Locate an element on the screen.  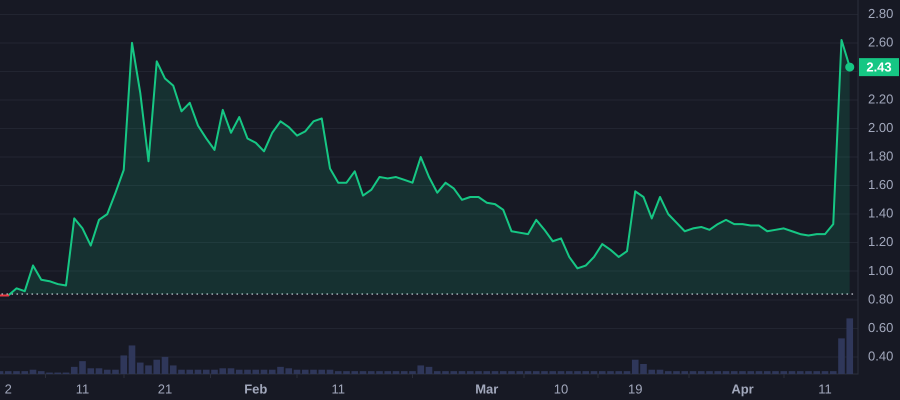
y-tick-label: 1.80 is located at coordinates (881, 156).